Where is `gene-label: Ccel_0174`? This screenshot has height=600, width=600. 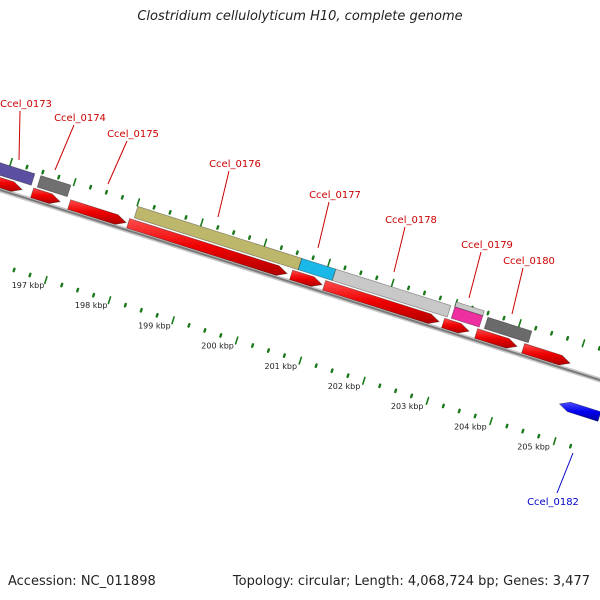
gene-label: Ccel_0174 is located at coordinates (80, 118).